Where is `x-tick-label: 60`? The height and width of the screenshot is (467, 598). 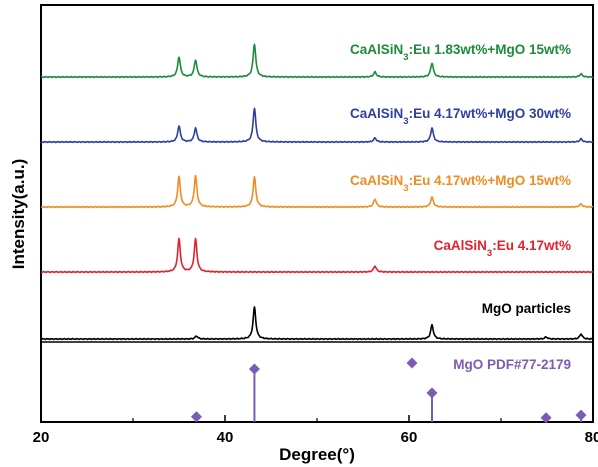
x-tick-label: 60 is located at coordinates (409, 437).